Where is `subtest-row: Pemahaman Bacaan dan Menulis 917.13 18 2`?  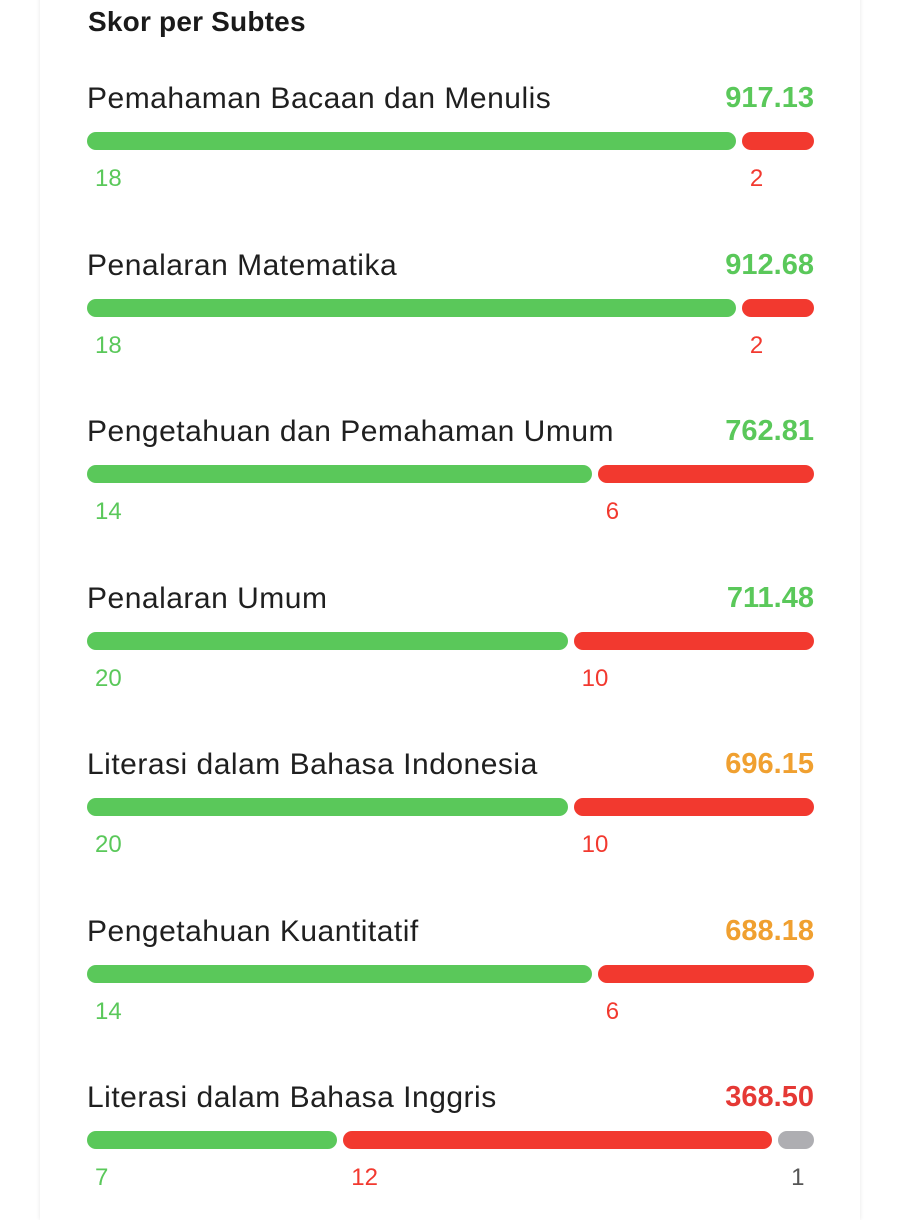 subtest-row: Pemahaman Bacaan dan Menulis 917.13 18 2 is located at coordinates (450, 142).